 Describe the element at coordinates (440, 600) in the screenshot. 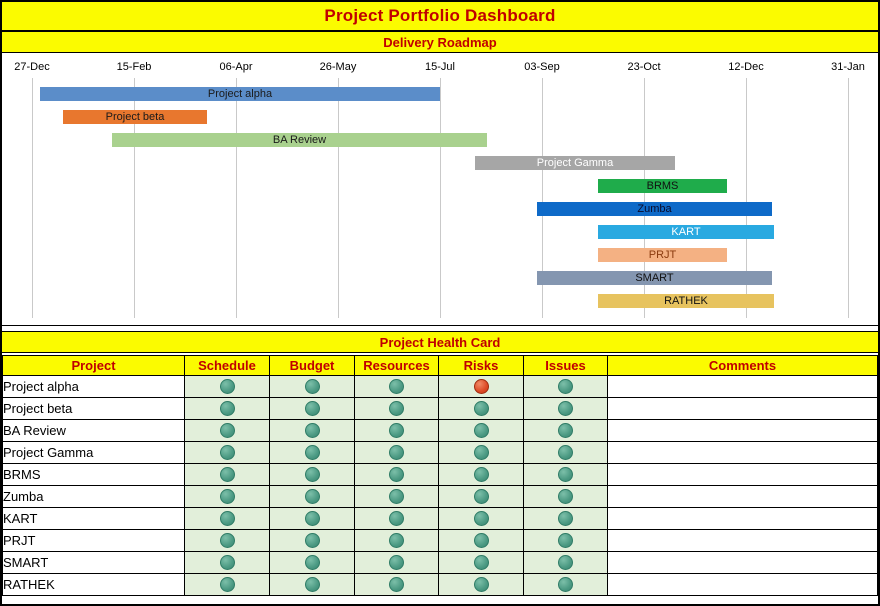

I see `bottom-strip` at that location.